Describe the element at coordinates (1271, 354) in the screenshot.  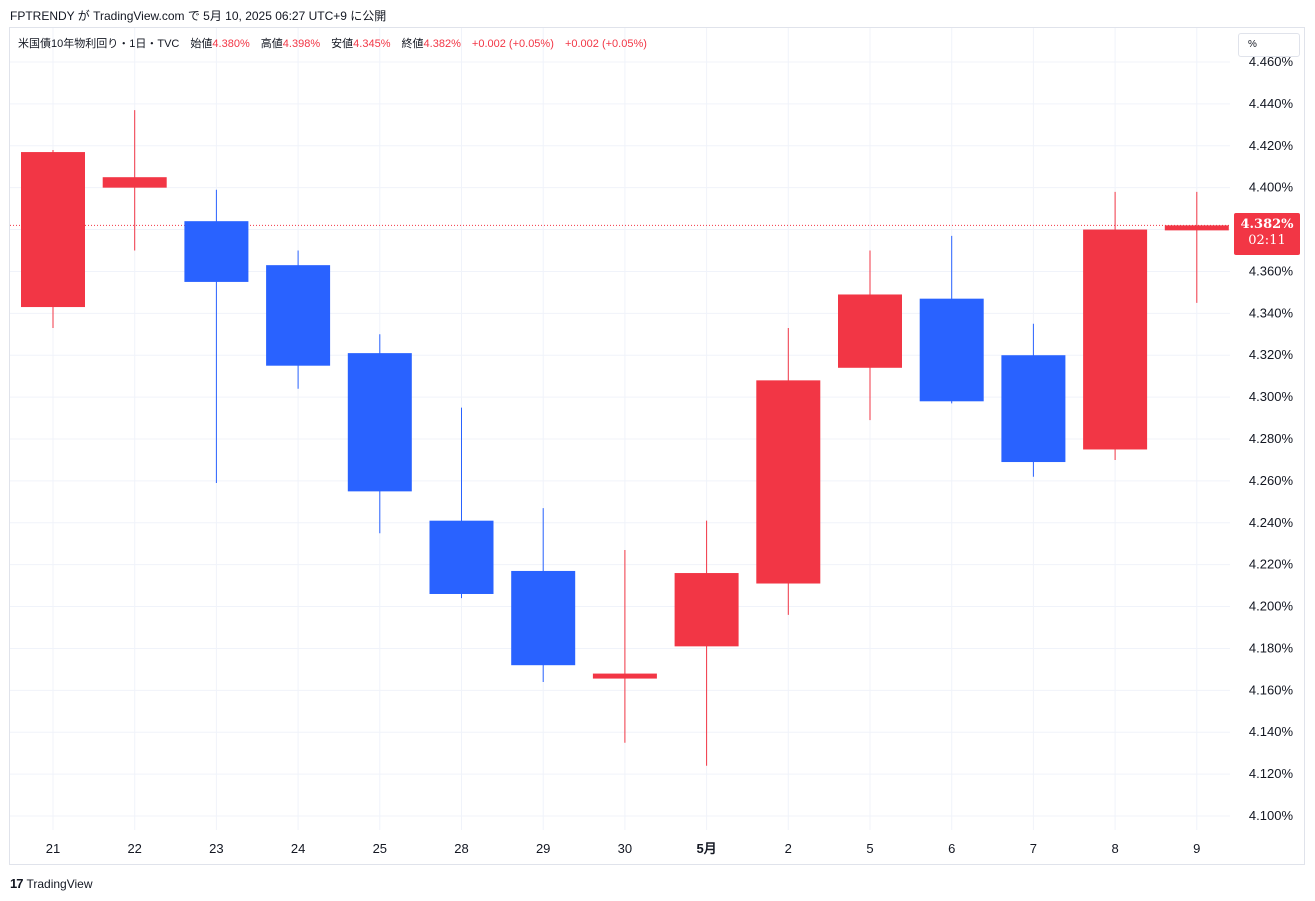
I see `y-tick-label: 4.320%` at that location.